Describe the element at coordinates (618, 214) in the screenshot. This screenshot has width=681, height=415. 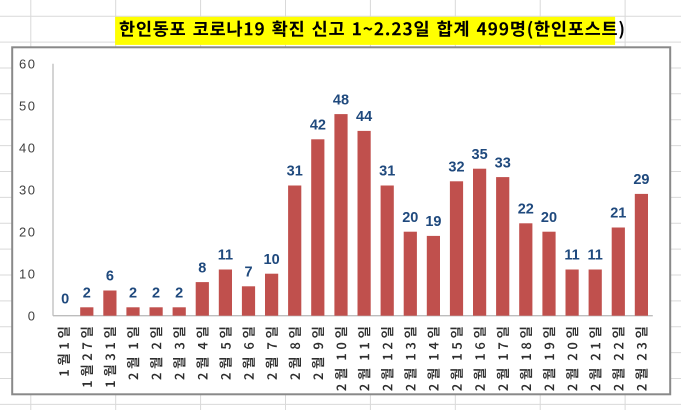
I see `svg-text: 21` at that location.